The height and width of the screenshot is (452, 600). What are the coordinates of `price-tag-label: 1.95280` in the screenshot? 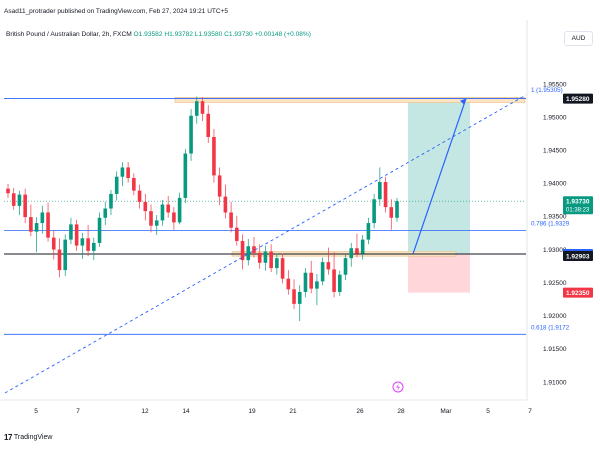 It's located at (578, 99).